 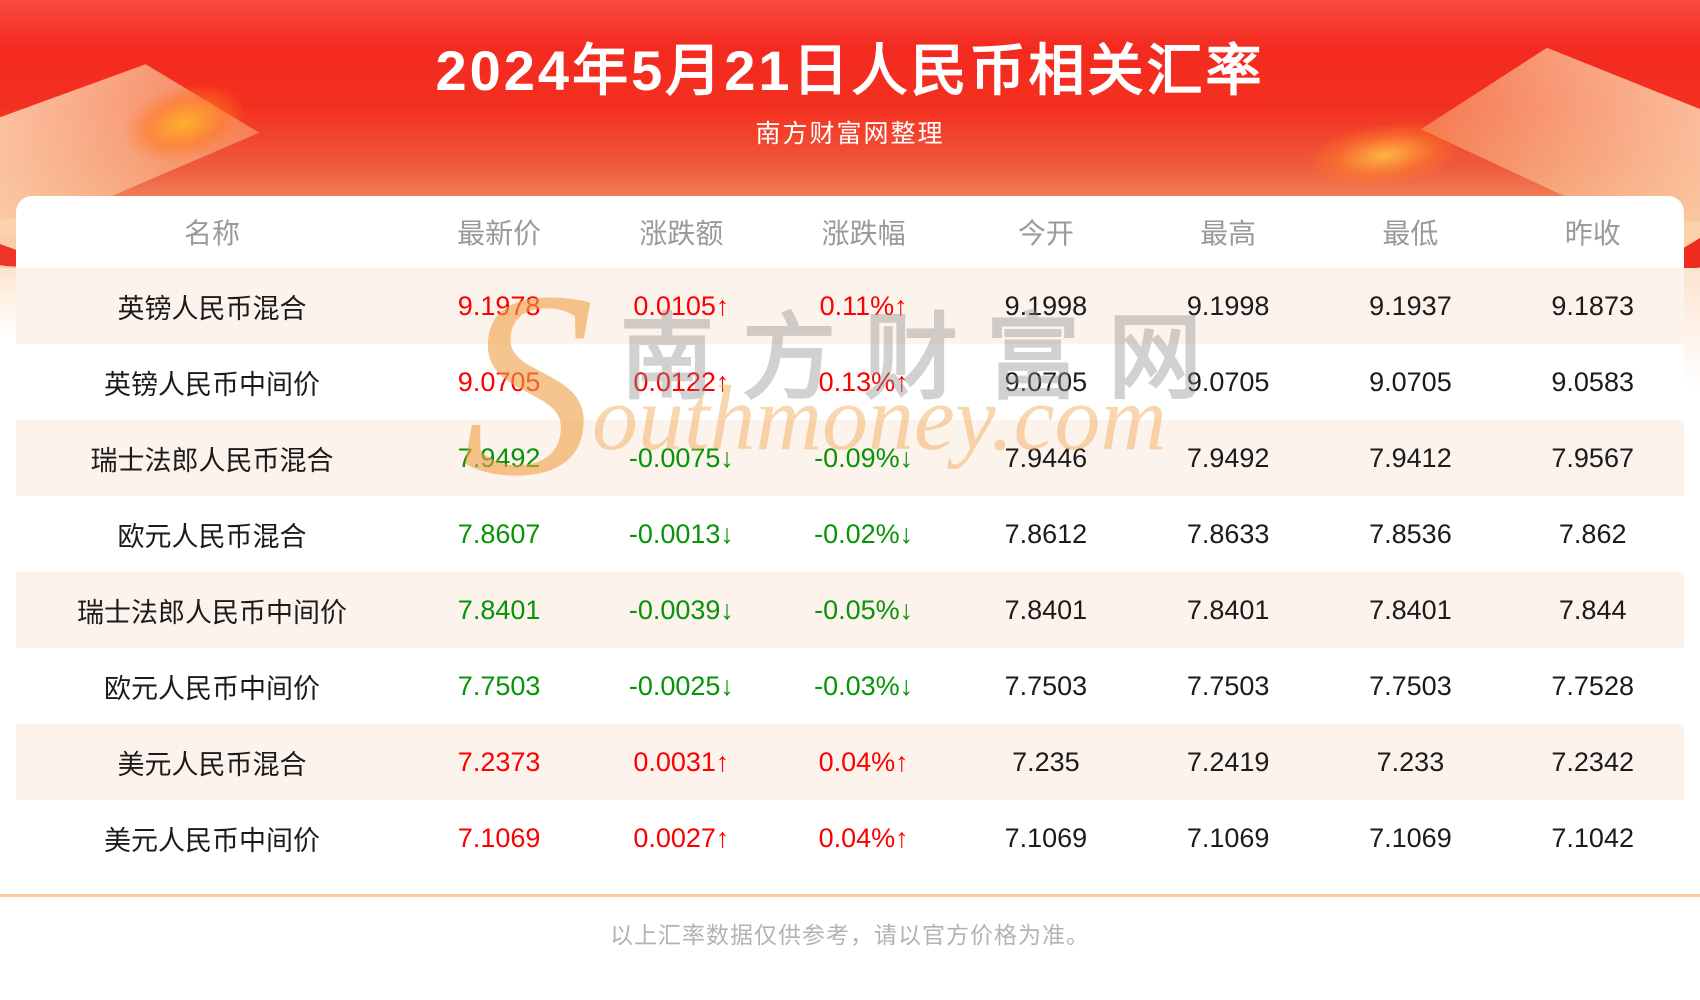 I want to click on cell-name: 欧元人民币混合, so click(x=212, y=536).